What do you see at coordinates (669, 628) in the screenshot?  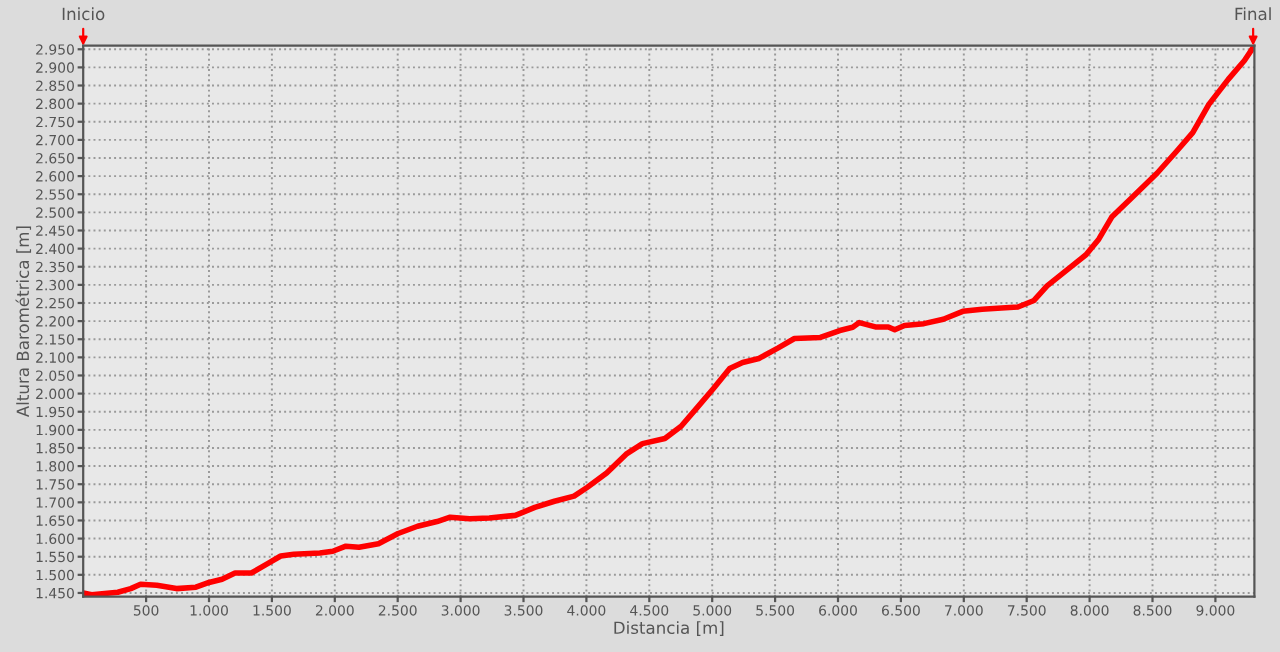 I see `x-axis-title: Distancia [m]` at bounding box center [669, 628].